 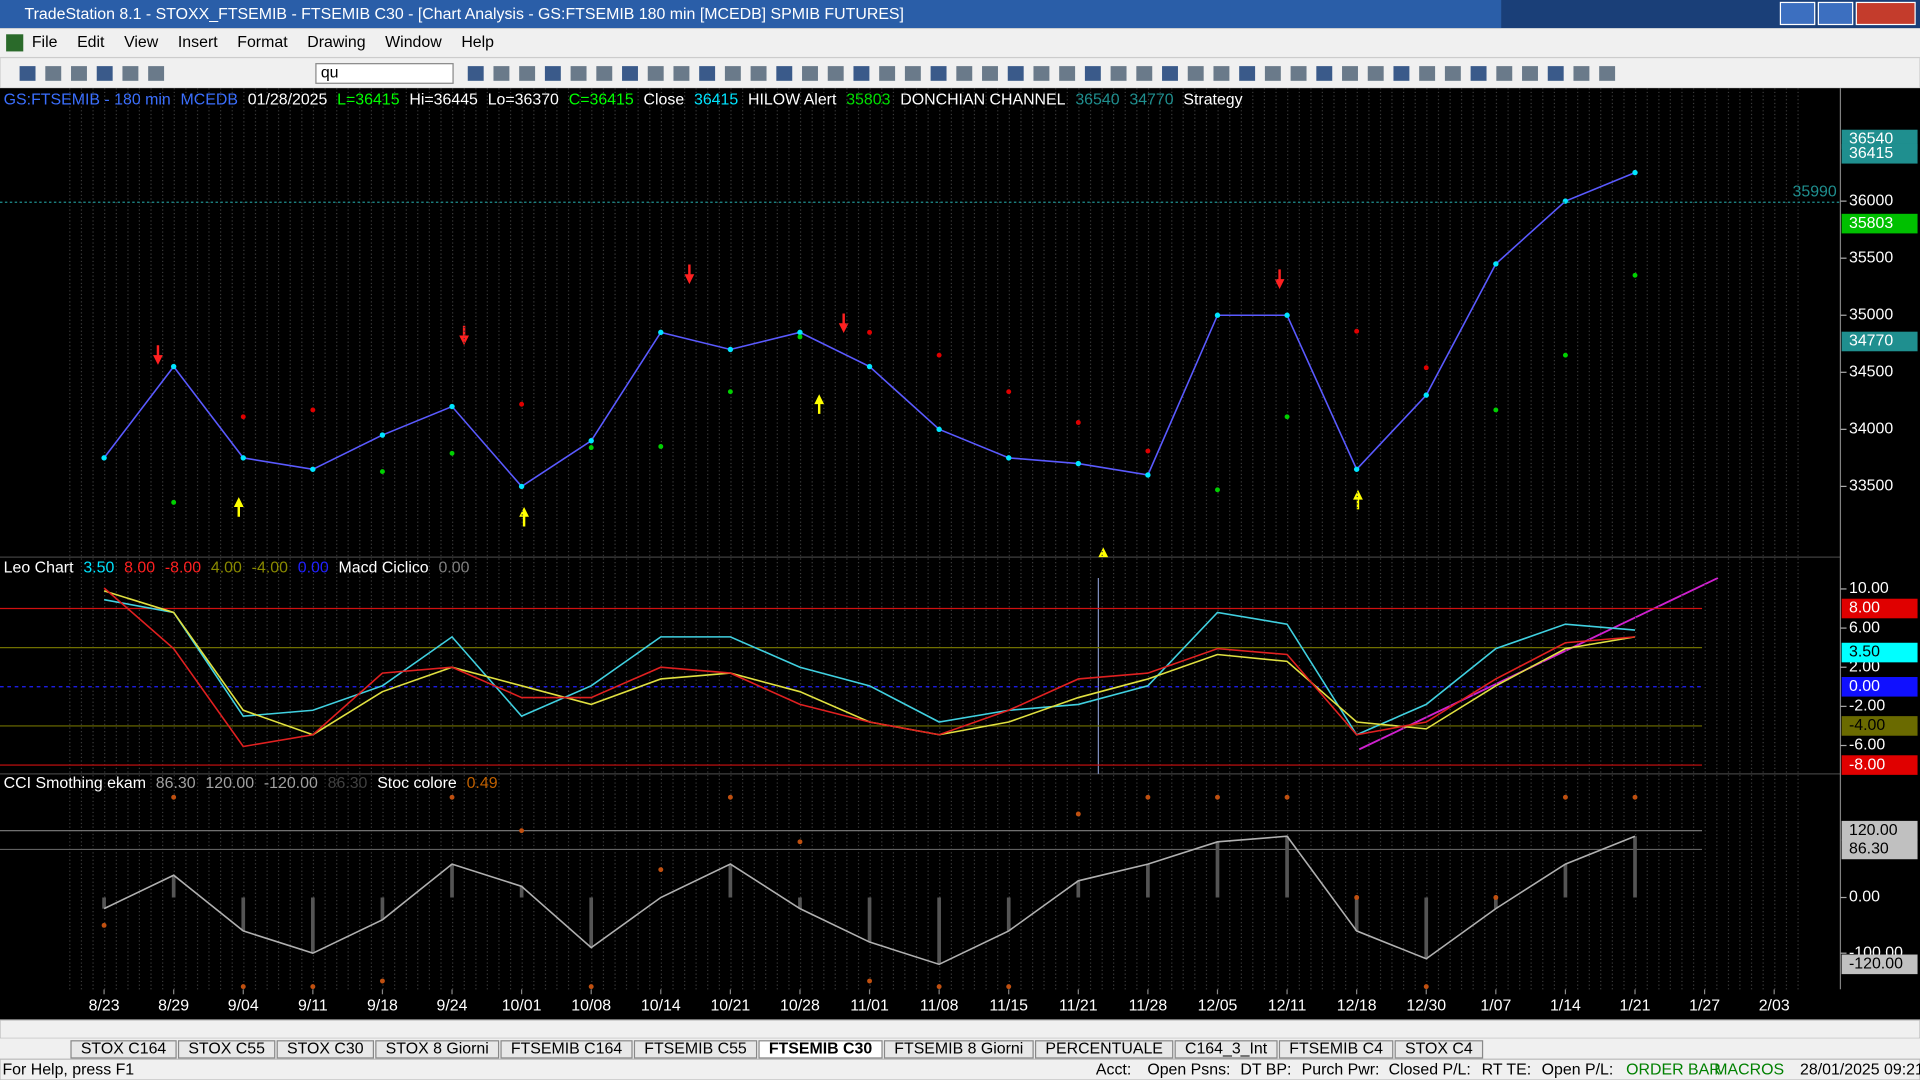 I want to click on close-button, so click(x=1885, y=13).